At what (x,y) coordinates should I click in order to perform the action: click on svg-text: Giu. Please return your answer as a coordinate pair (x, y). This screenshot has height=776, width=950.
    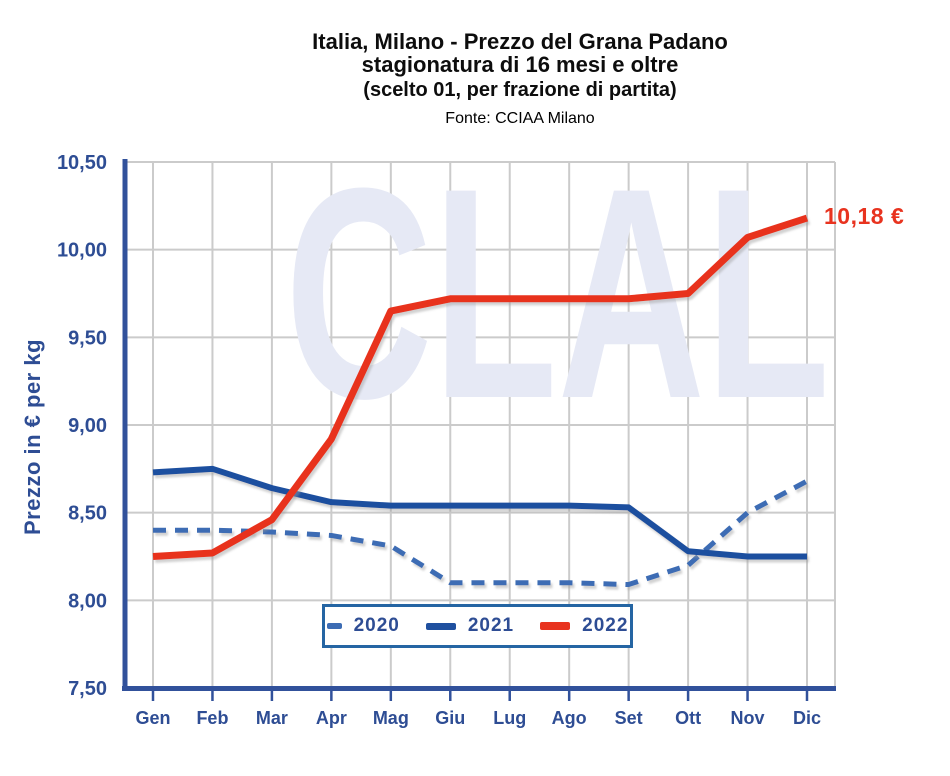
    Looking at the image, I should click on (450, 718).